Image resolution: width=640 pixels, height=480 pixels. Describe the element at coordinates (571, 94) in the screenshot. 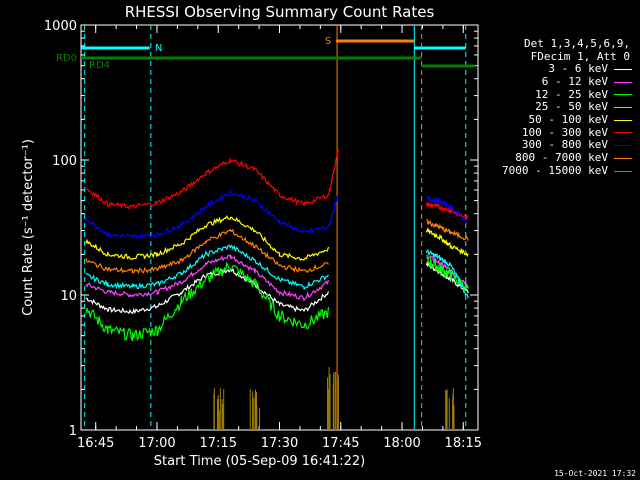

I see `legend-item-label: 12 - 25 keV` at that location.